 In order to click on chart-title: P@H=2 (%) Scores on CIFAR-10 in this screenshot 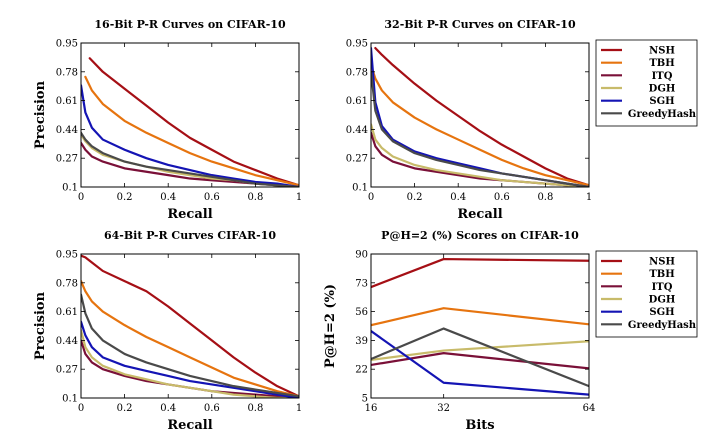, I will do `click(480, 235)`.